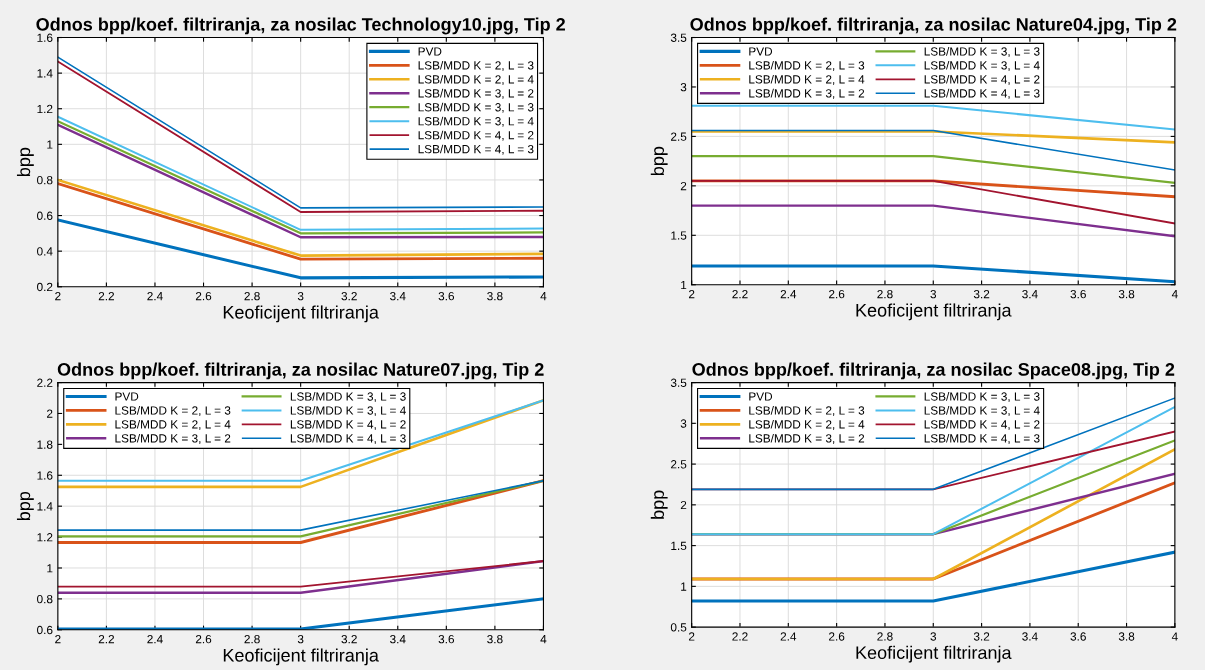 The height and width of the screenshot is (670, 1205). What do you see at coordinates (45, 251) in the screenshot?
I see `y-tick-label: 0.4` at bounding box center [45, 251].